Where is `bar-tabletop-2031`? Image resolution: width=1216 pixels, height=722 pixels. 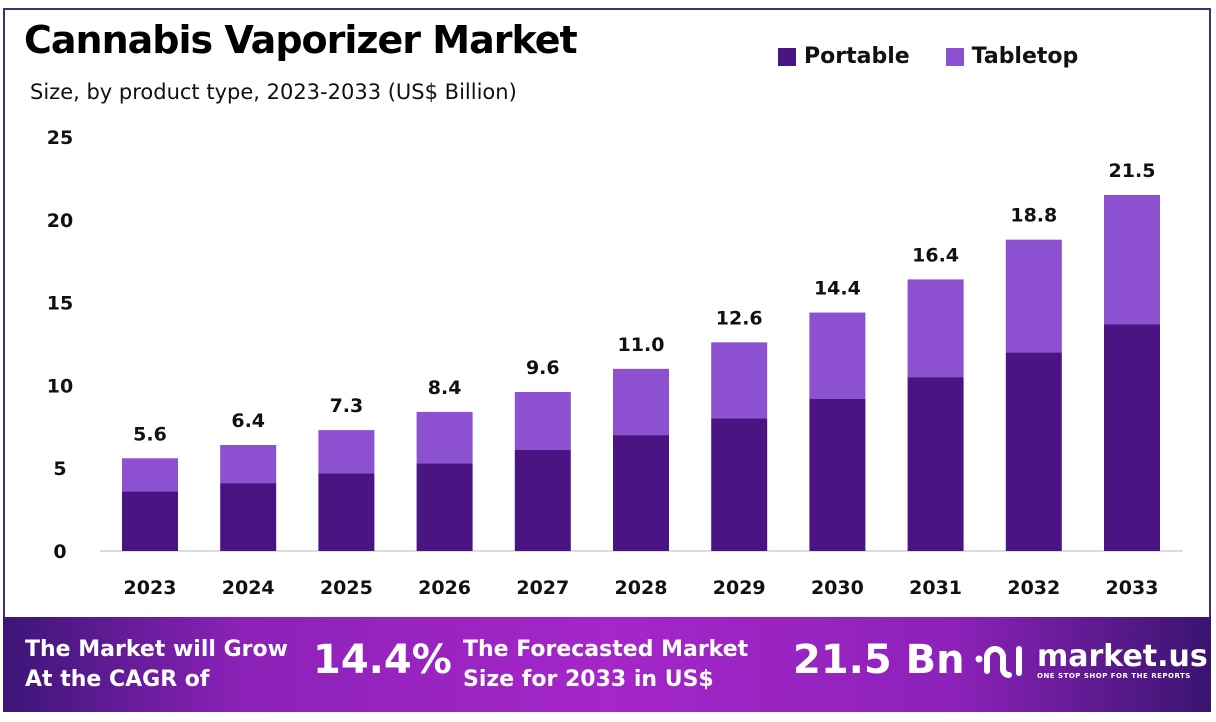
bar-tabletop-2031 is located at coordinates (935, 328).